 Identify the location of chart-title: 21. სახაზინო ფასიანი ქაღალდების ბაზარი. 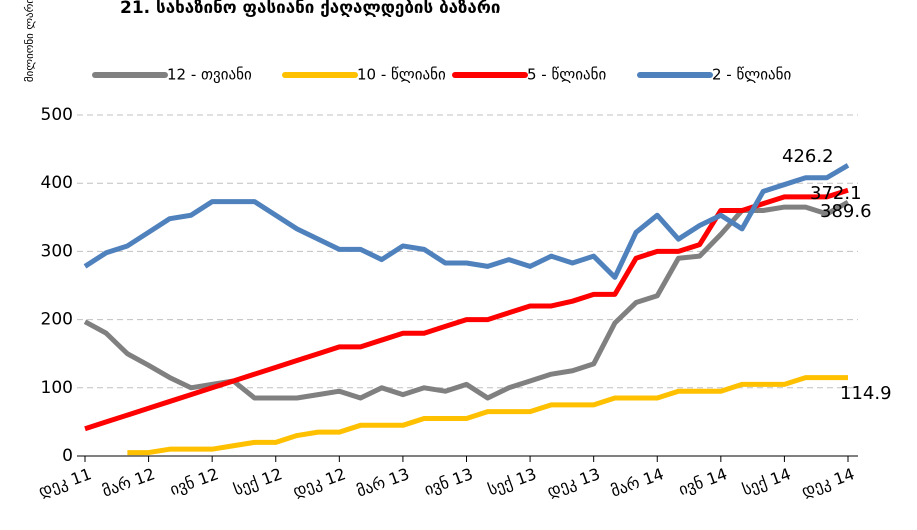
(310, 9).